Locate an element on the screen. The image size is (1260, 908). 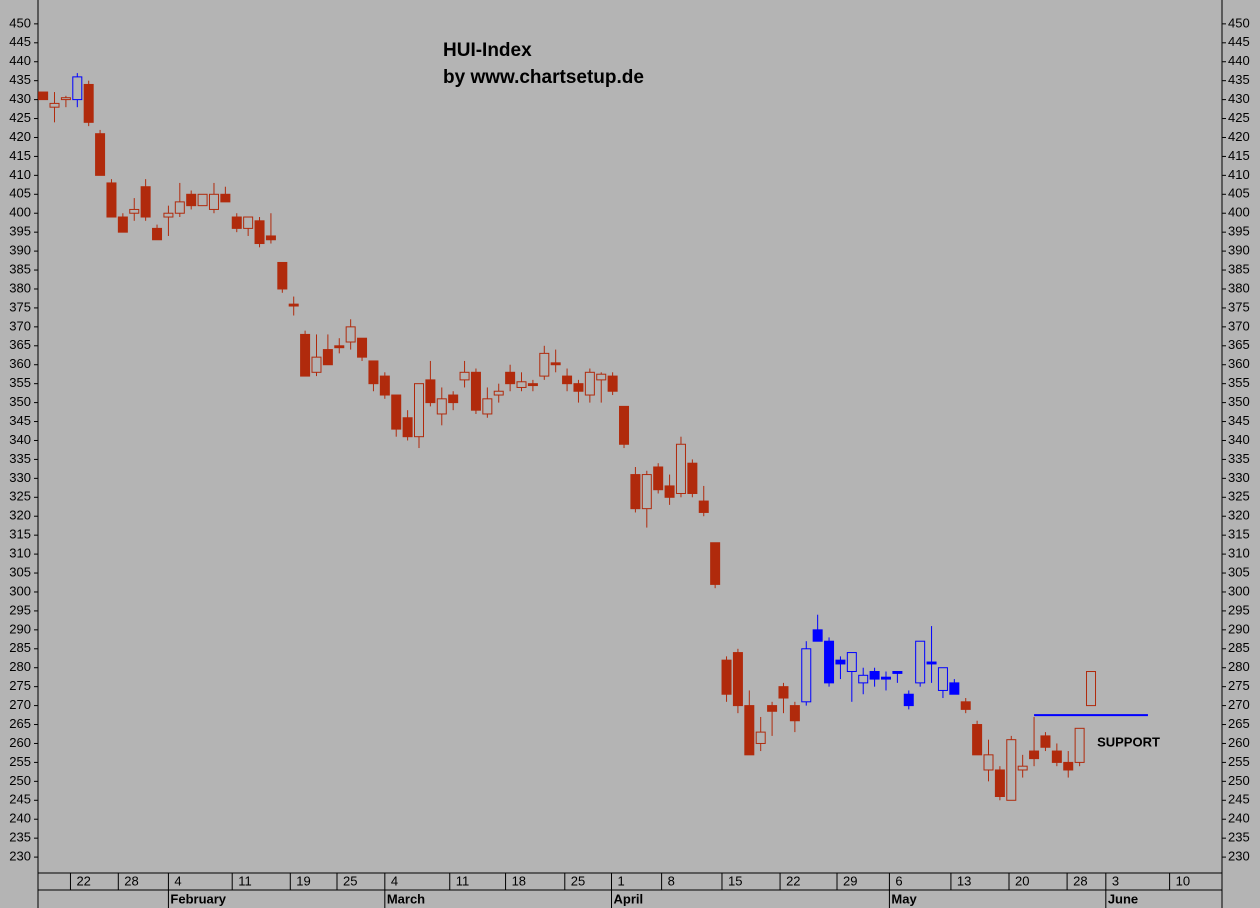
y2-tick-label: 240 is located at coordinates (1239, 818).